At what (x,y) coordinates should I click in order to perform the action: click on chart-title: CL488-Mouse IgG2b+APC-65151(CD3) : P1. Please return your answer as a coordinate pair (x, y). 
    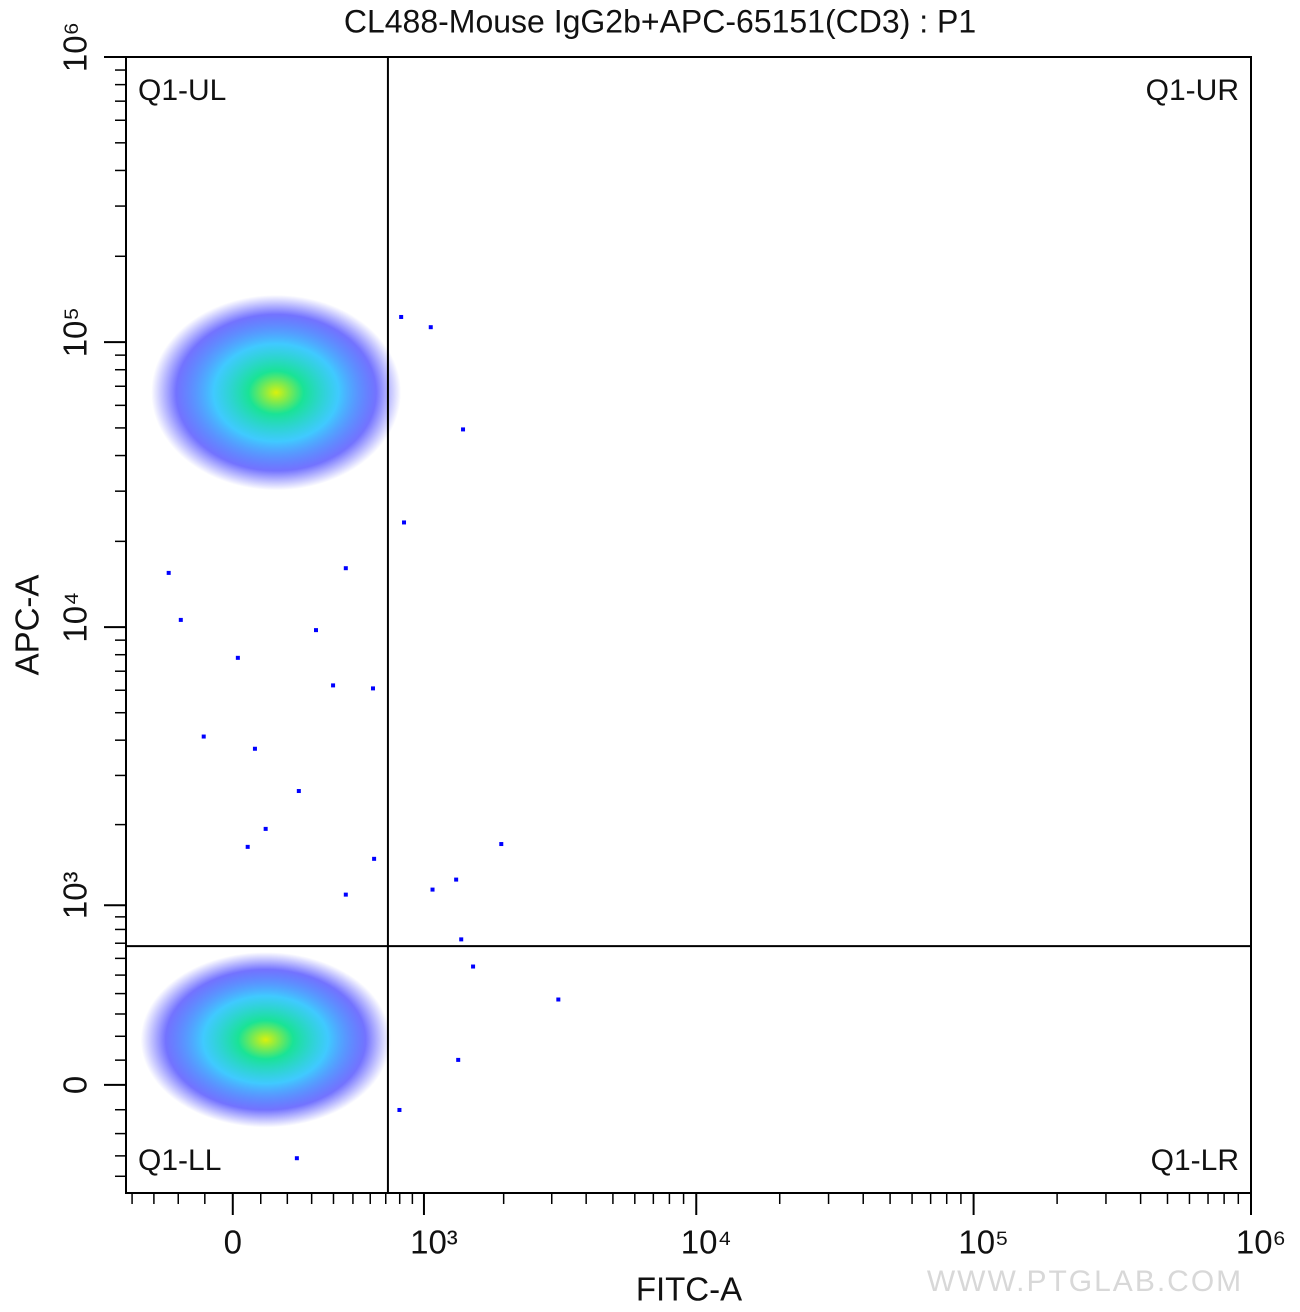
    Looking at the image, I should click on (660, 21).